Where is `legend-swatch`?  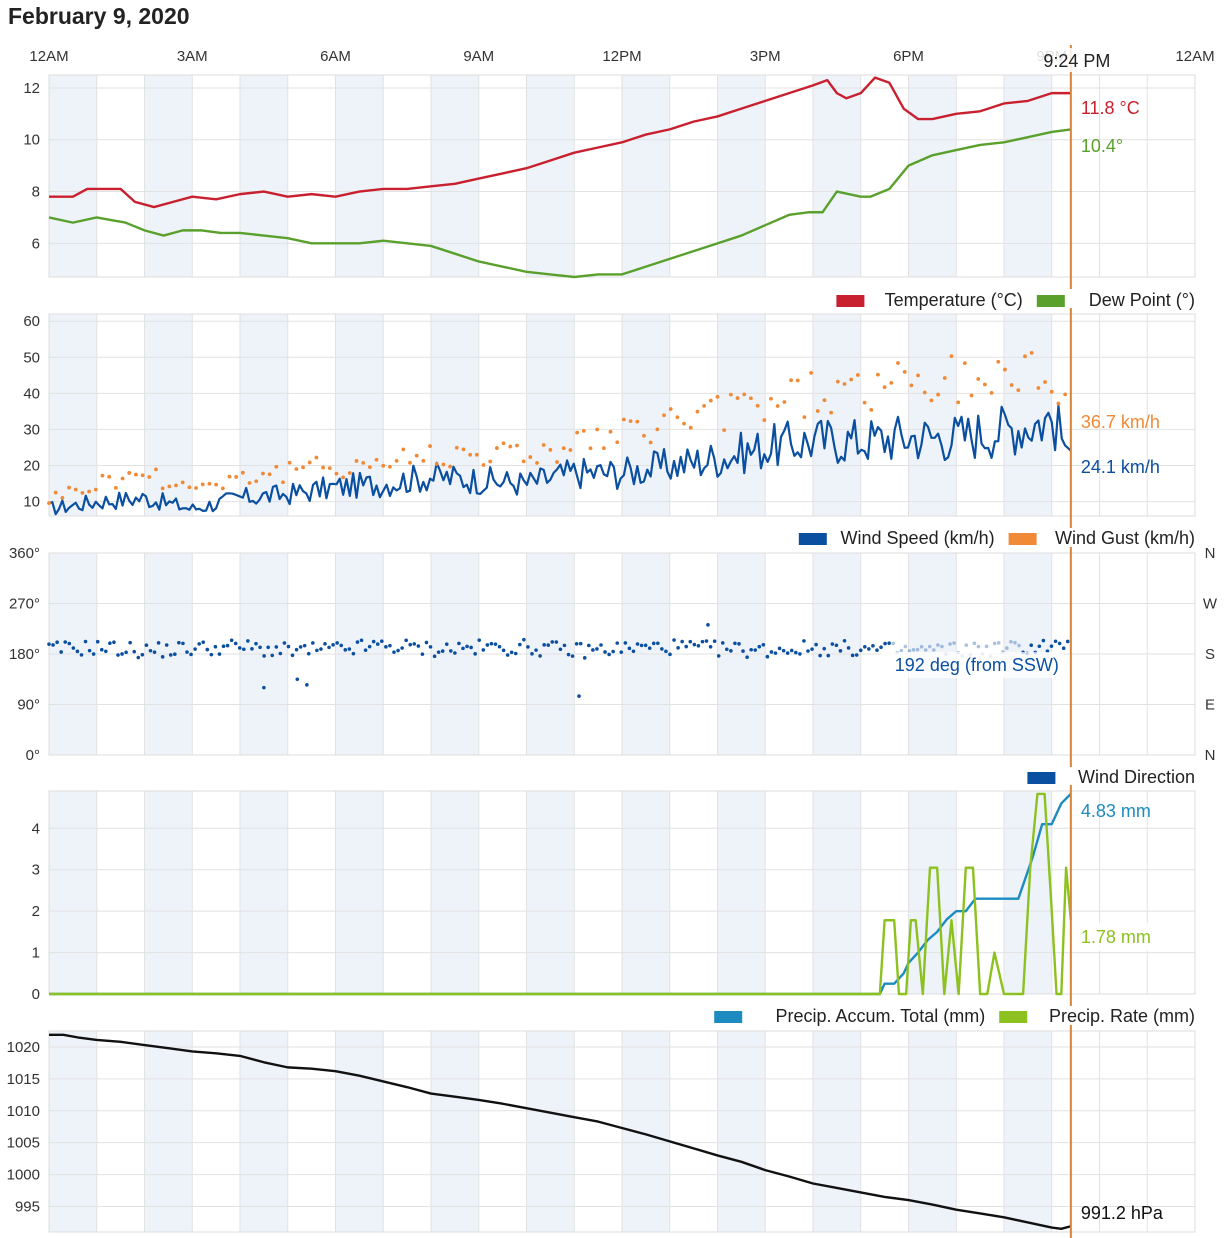 legend-swatch is located at coordinates (1050, 301).